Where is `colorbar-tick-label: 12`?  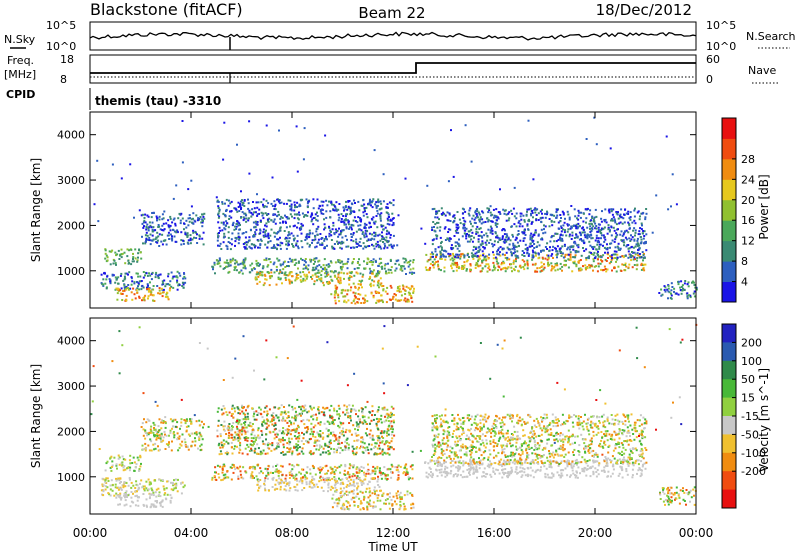 colorbar-tick-label: 12 is located at coordinates (748, 241).